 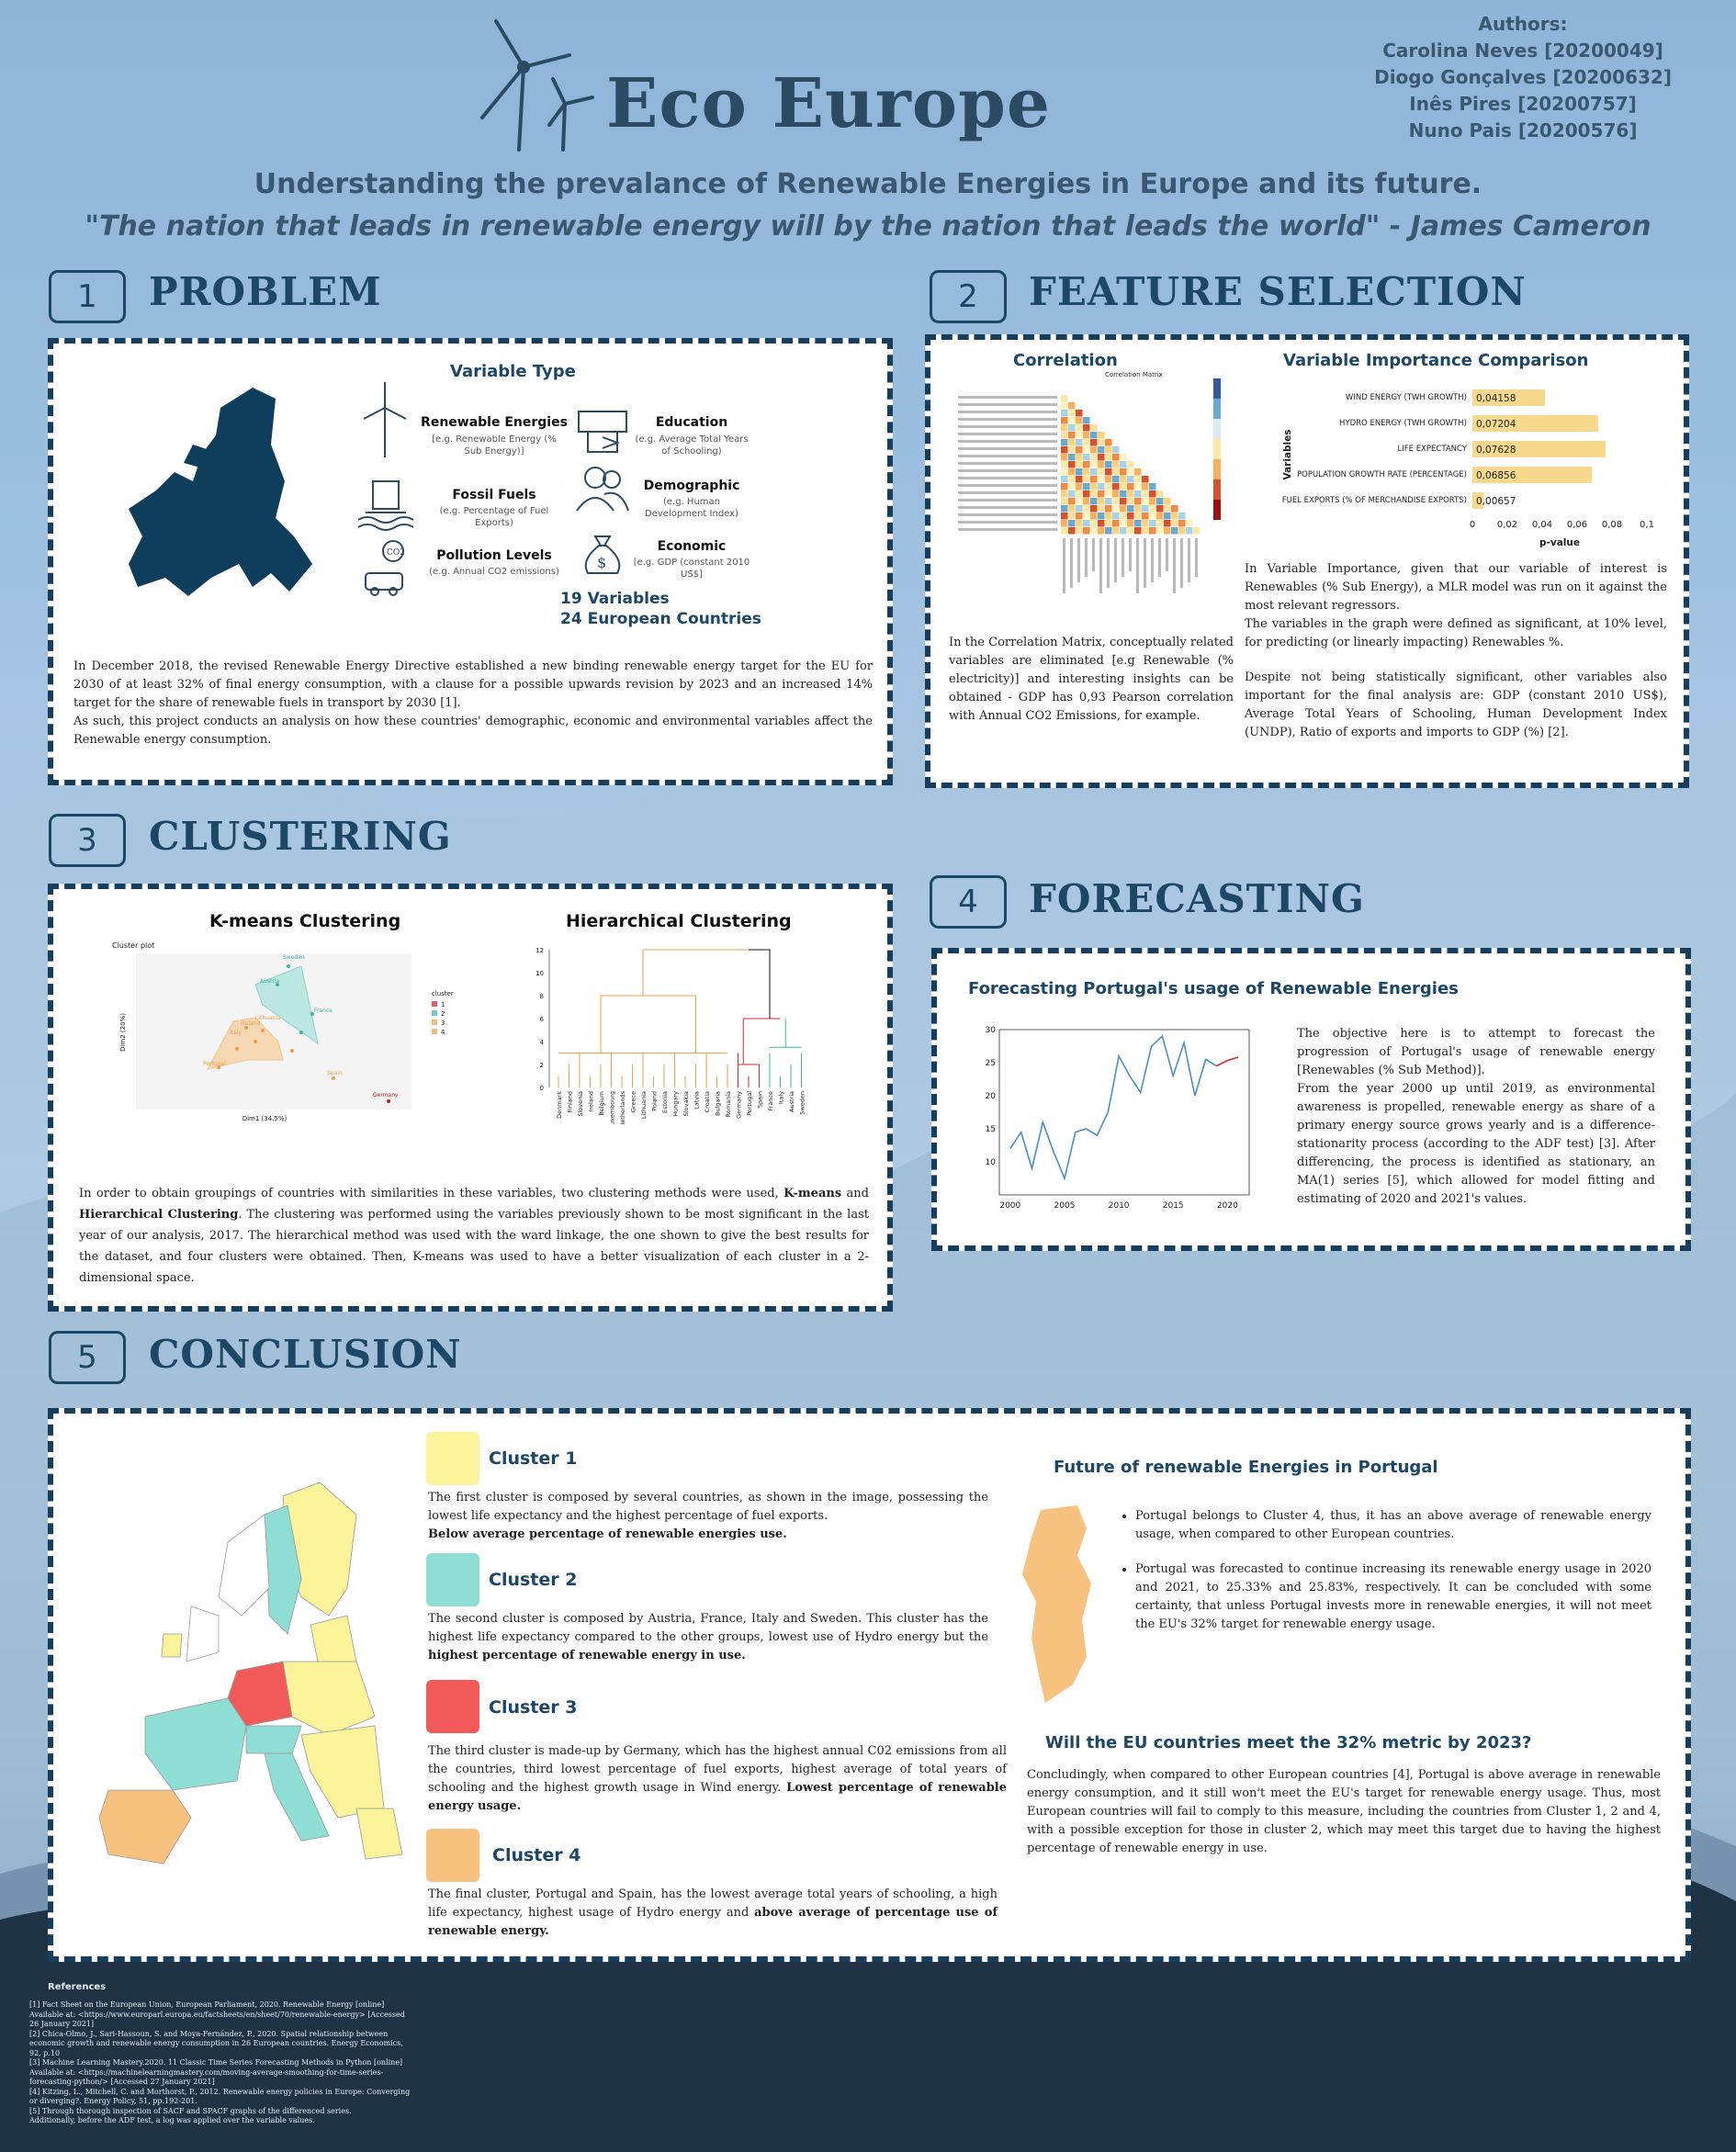 I want to click on dendrogram-leaf-label: Italy, so click(x=781, y=1097).